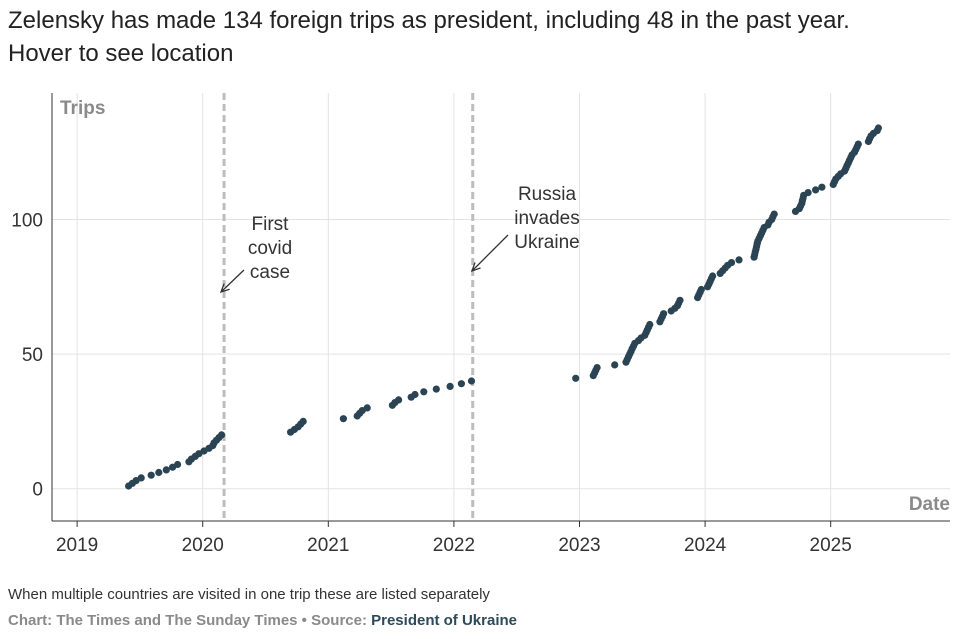  What do you see at coordinates (77, 545) in the screenshot?
I see `x-tick-label: 2019` at bounding box center [77, 545].